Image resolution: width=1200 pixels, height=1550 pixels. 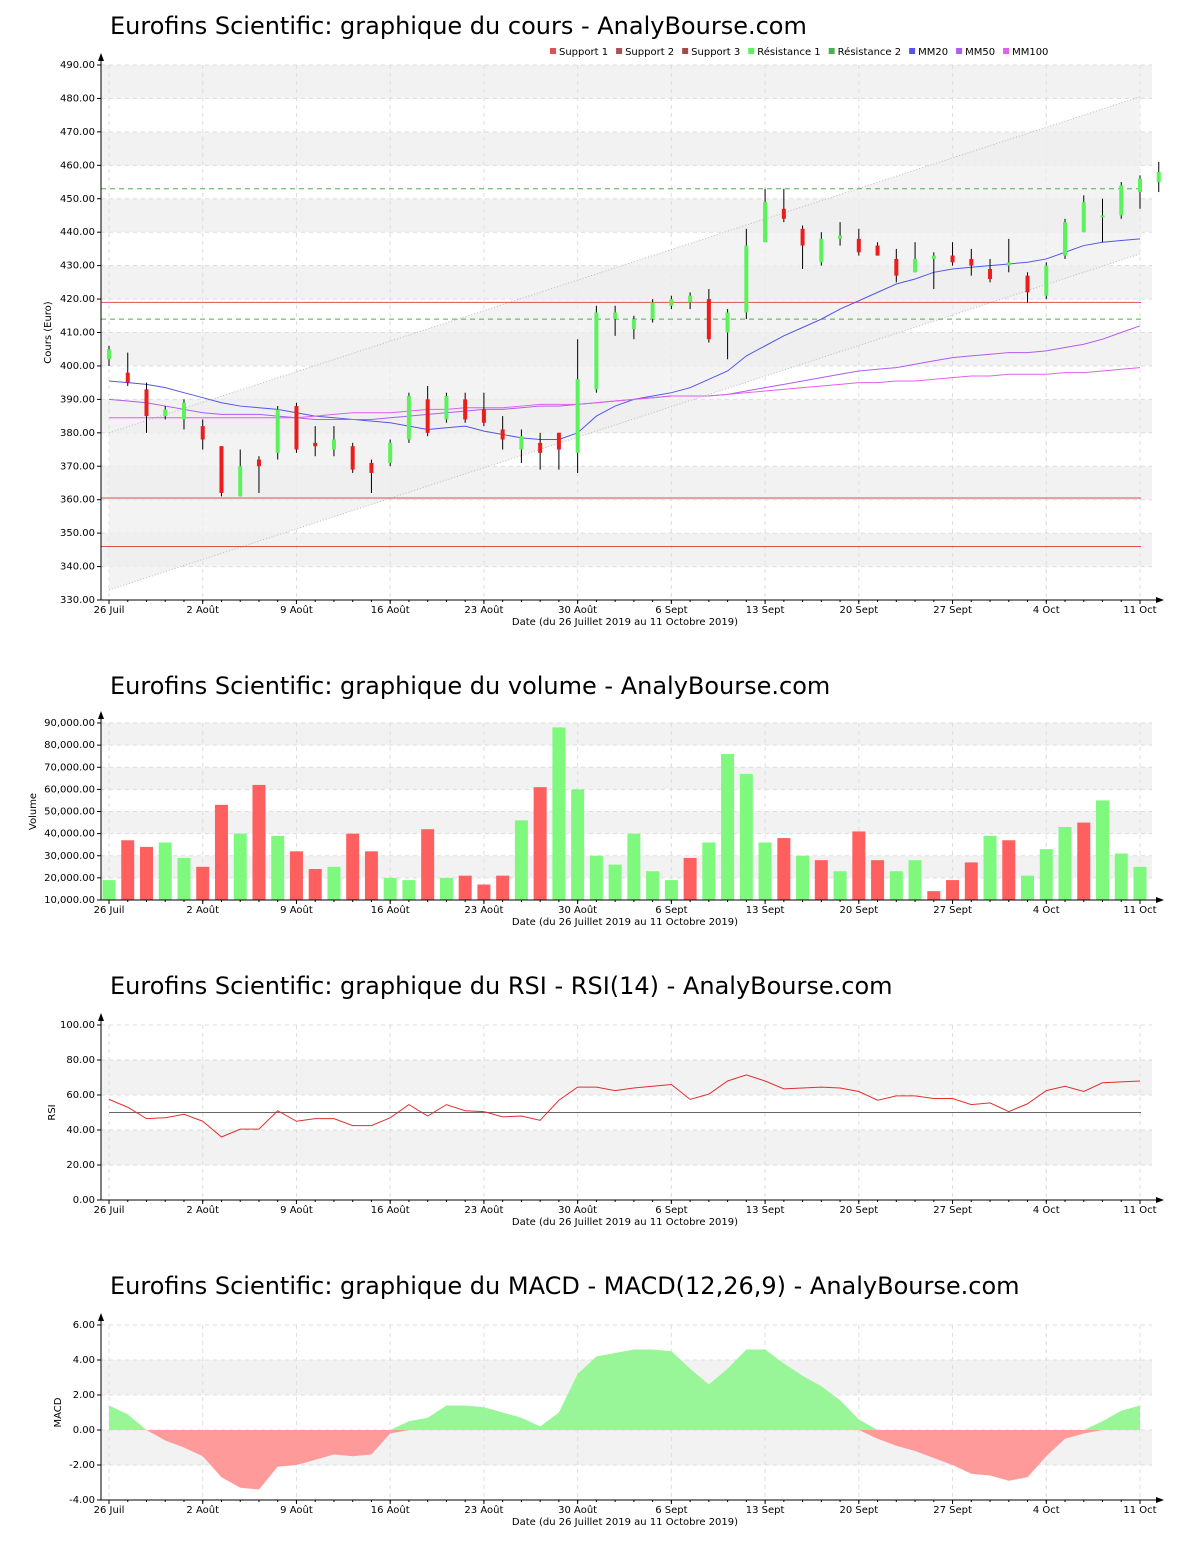 What do you see at coordinates (77, 399) in the screenshot?
I see `y-tick-label: 390.00` at bounding box center [77, 399].